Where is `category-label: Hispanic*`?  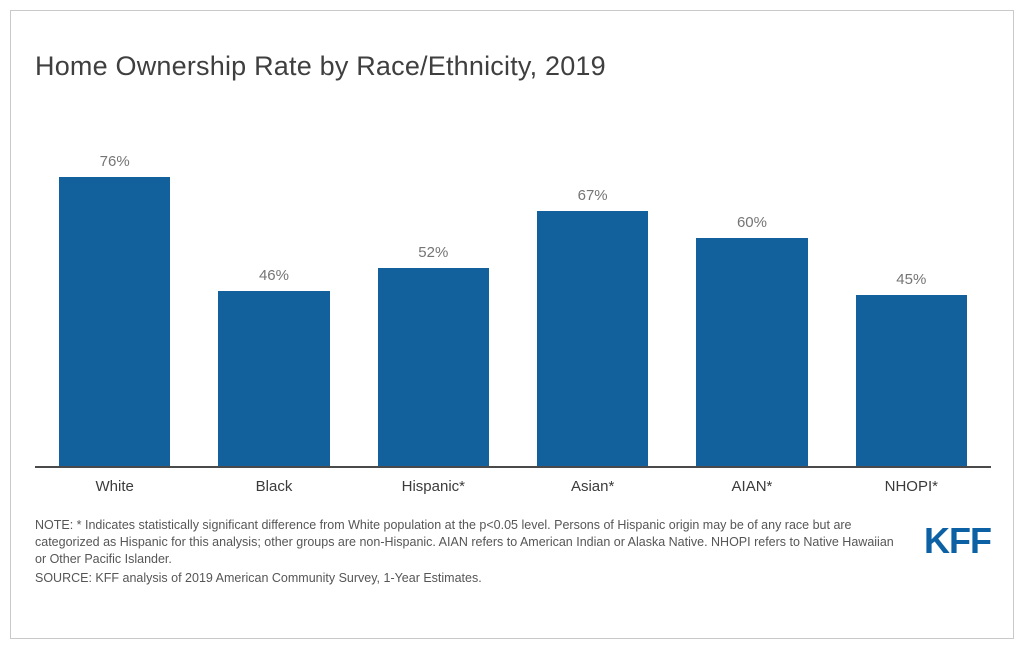
category-label: Hispanic* is located at coordinates (433, 486).